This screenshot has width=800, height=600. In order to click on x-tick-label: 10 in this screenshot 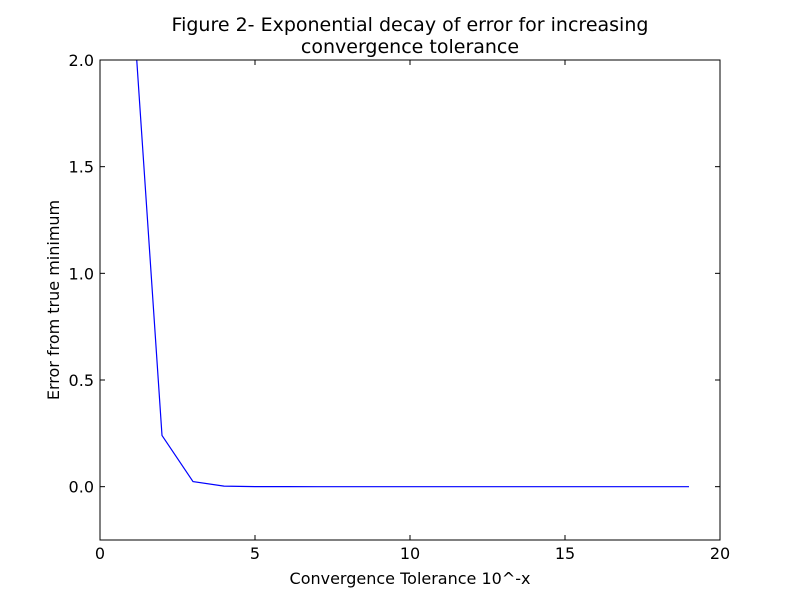, I will do `click(410, 553)`.